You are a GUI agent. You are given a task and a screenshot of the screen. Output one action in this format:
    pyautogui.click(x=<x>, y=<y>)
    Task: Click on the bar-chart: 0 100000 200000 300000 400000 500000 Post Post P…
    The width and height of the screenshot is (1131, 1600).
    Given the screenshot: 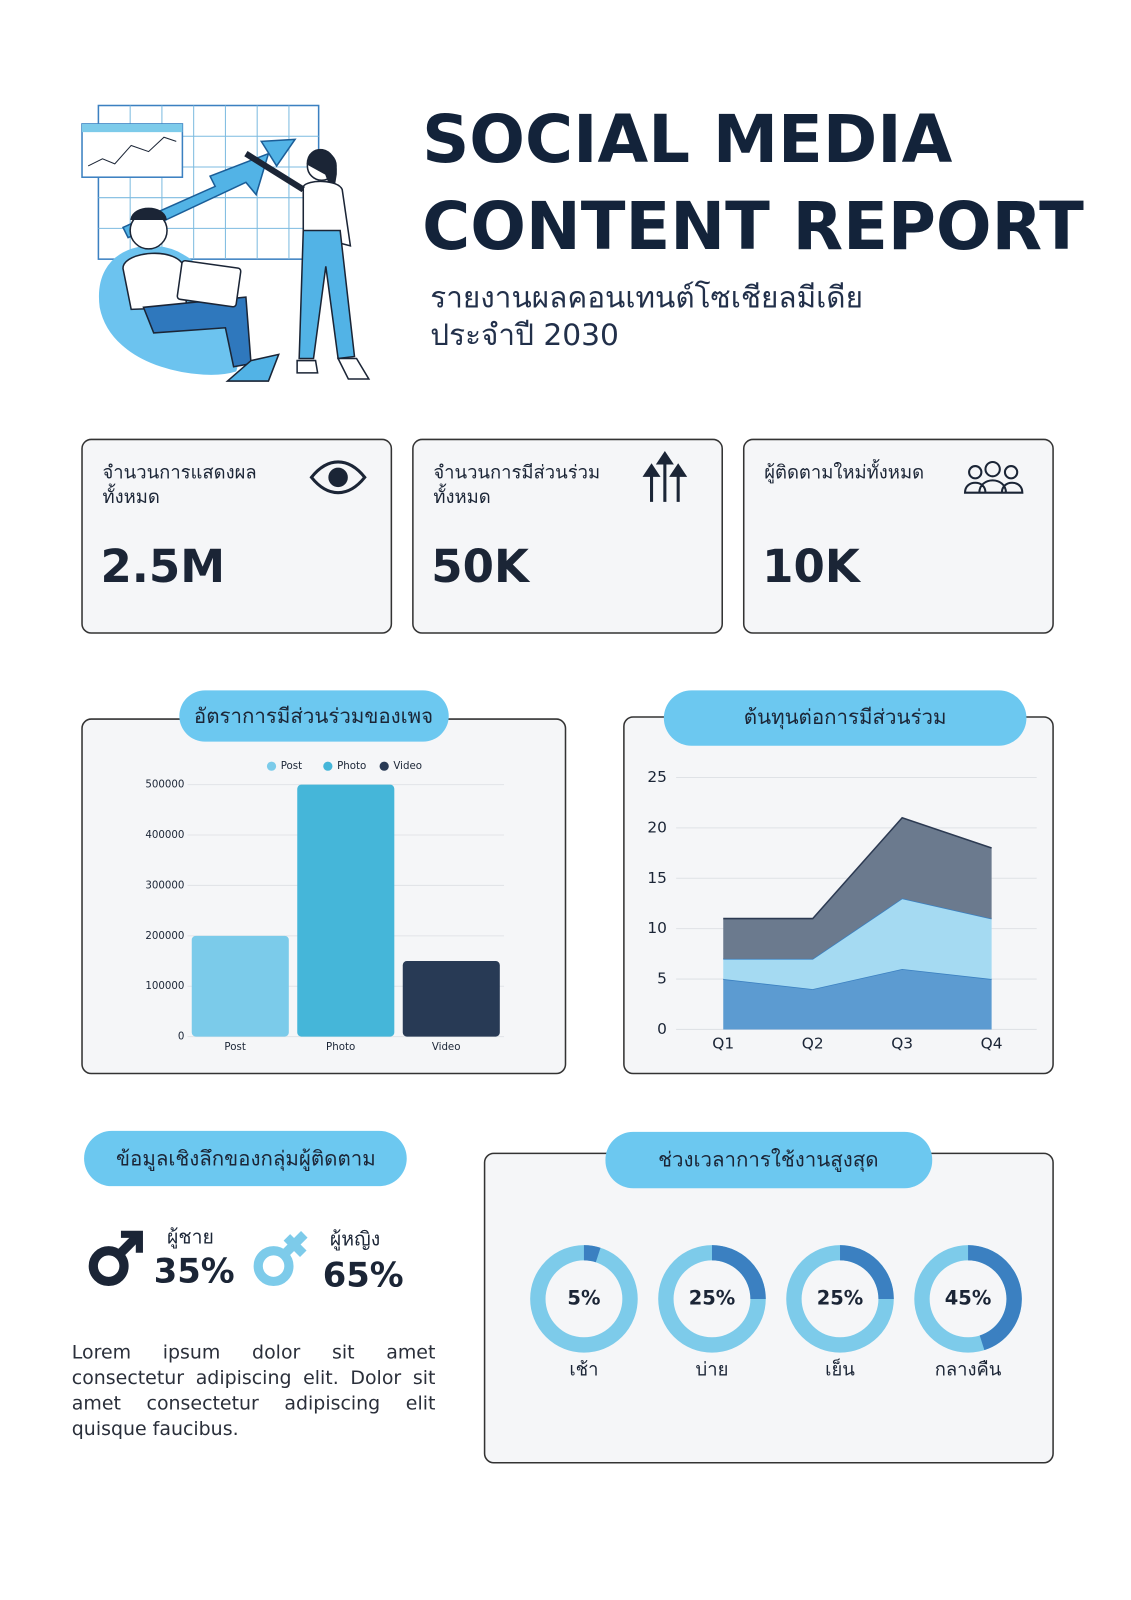 What is the action you would take?
    pyautogui.click(x=325, y=906)
    